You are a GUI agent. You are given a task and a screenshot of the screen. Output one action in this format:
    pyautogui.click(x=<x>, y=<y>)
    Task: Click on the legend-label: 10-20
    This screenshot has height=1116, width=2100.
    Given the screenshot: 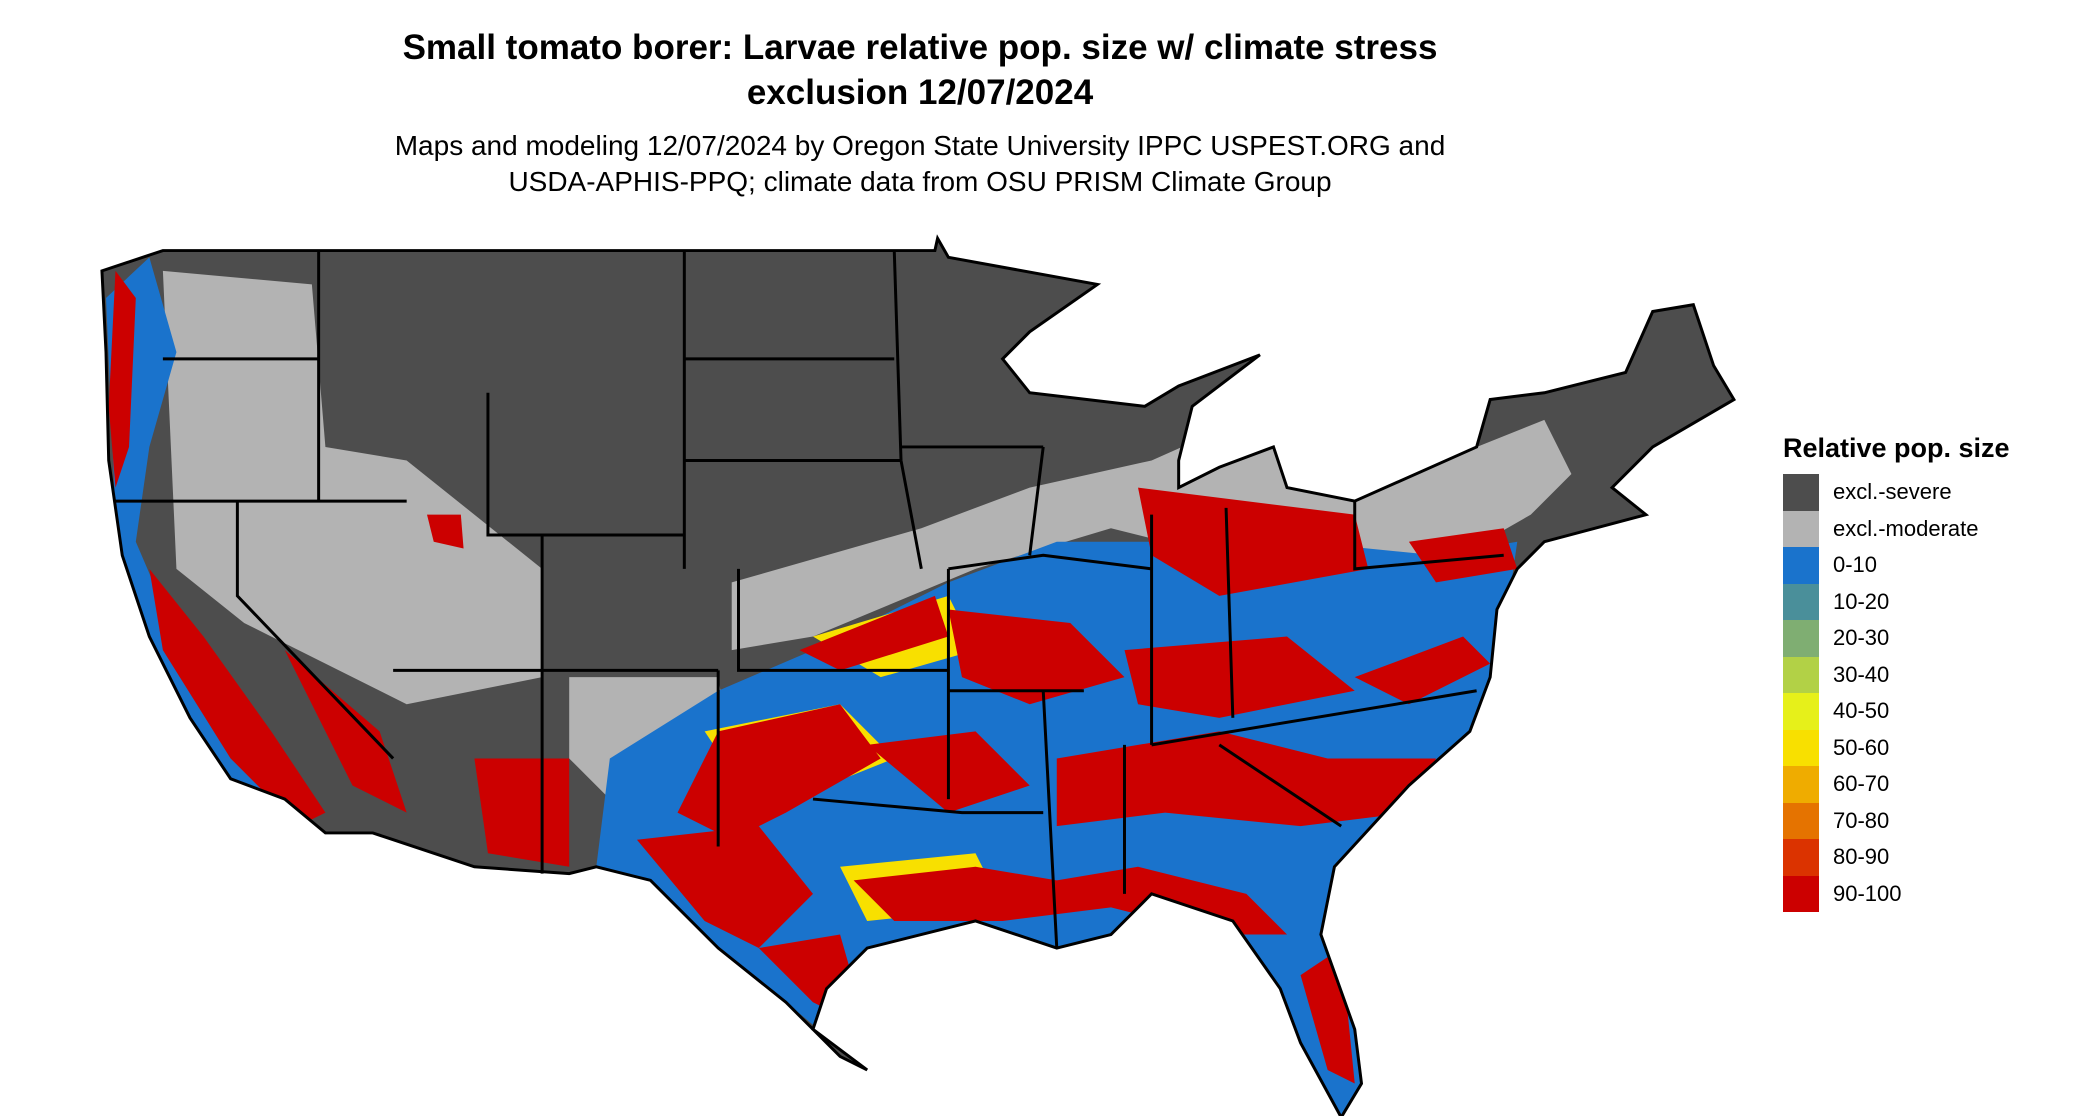 What is the action you would take?
    pyautogui.click(x=1861, y=601)
    